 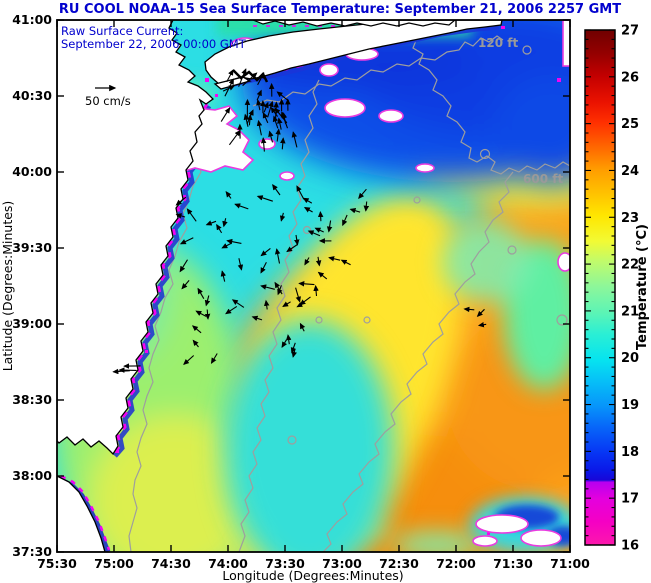 I want to click on y-axis-tick-label: 40:30, so click(x=32, y=95).